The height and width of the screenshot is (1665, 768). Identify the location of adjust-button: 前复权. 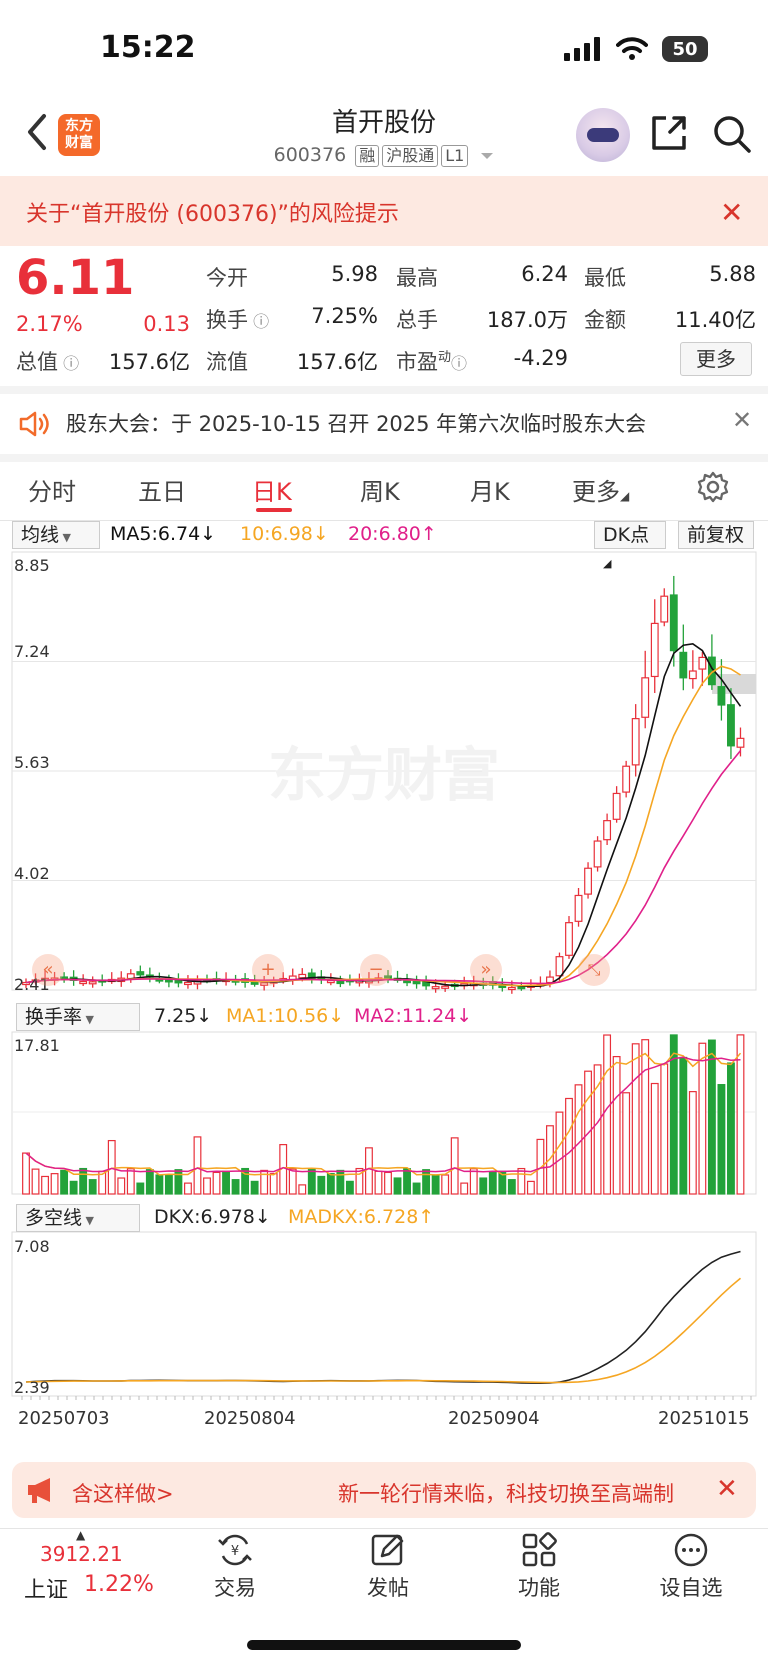
(716, 535).